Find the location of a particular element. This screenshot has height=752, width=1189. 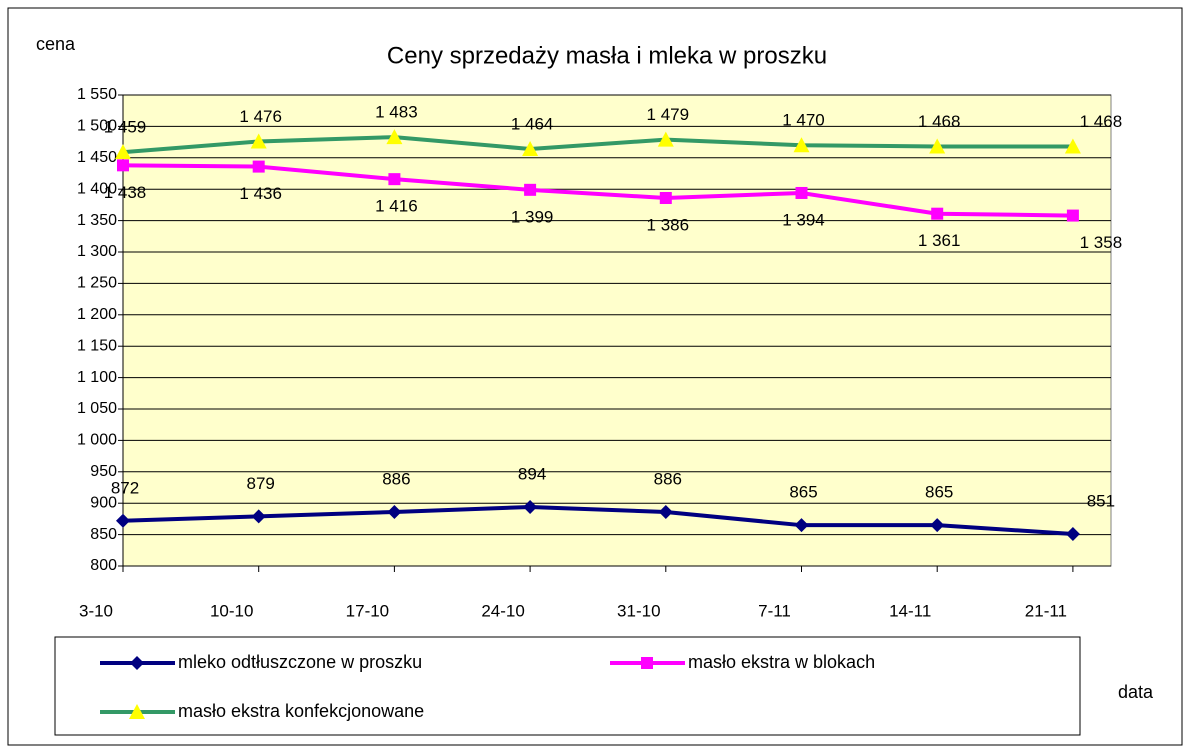

data-label: 1 476 is located at coordinates (260, 116).